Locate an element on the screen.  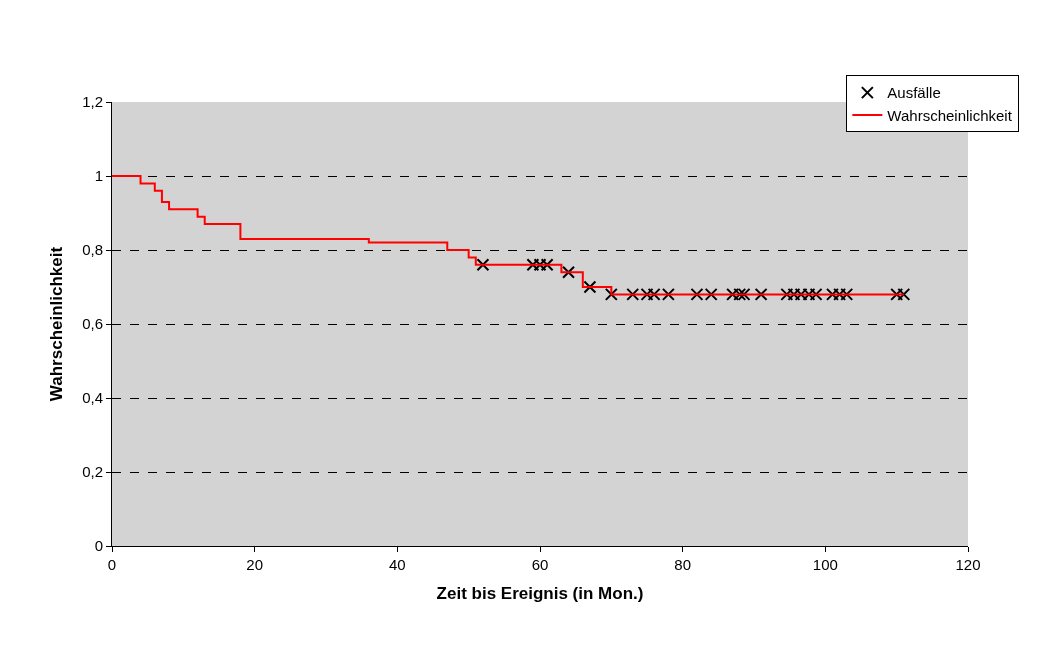
legend-label: Wahrscheinlichkeit is located at coordinates (950, 115).